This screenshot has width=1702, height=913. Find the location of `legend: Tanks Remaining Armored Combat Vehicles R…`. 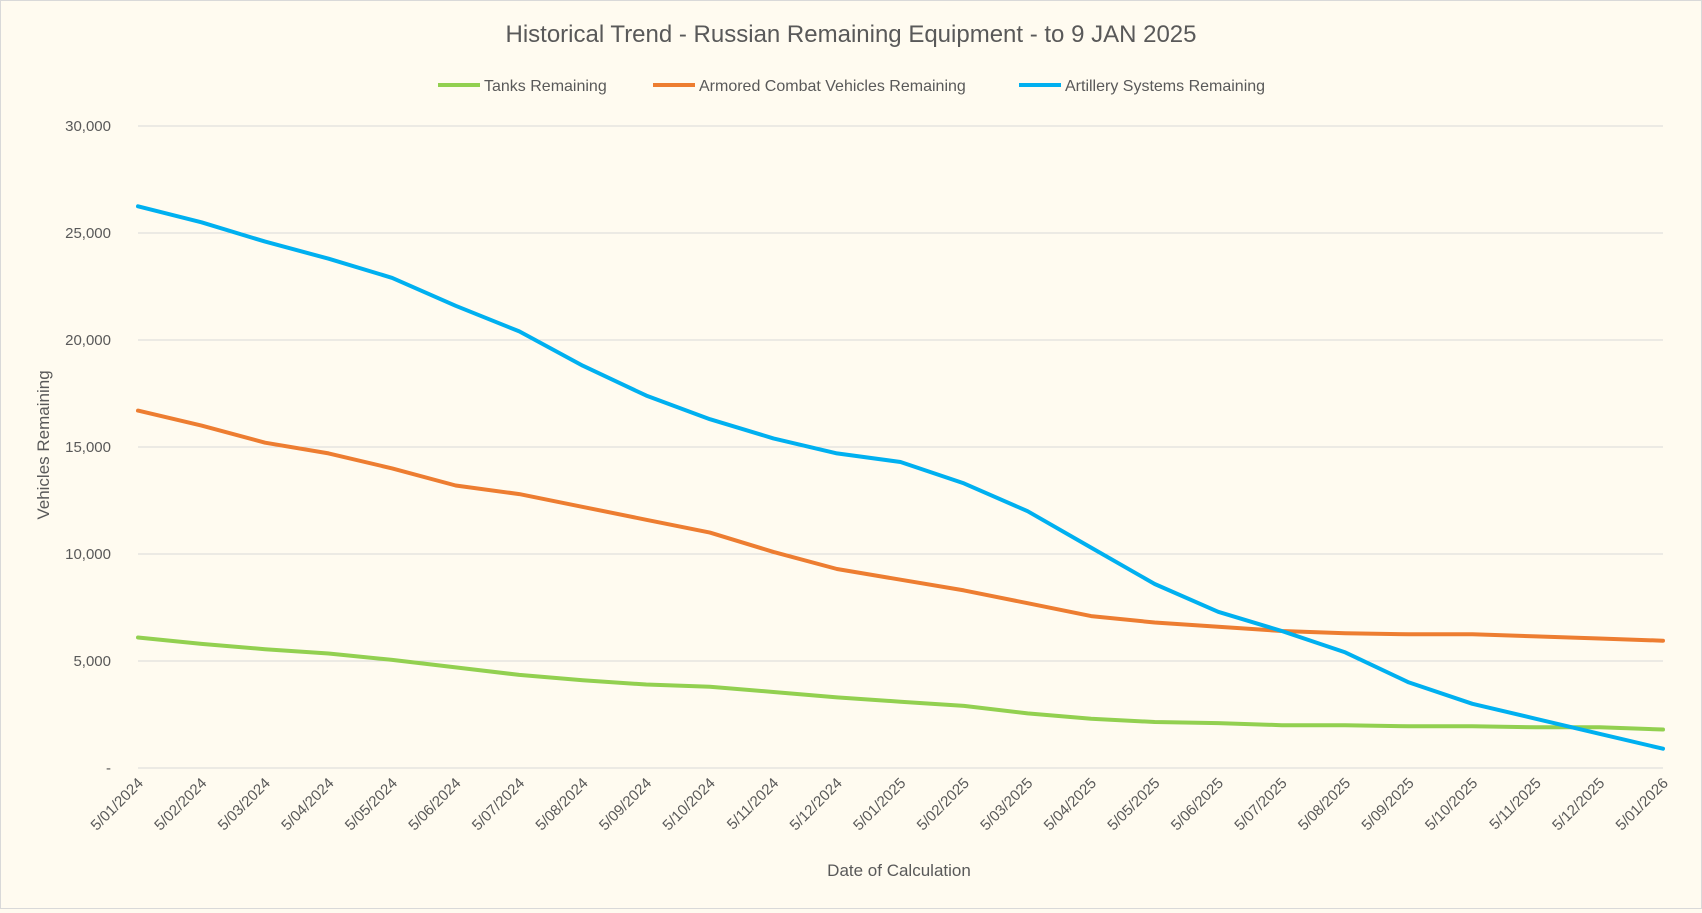

legend: Tanks Remaining Armored Combat Vehicles R… is located at coordinates (851, 86).